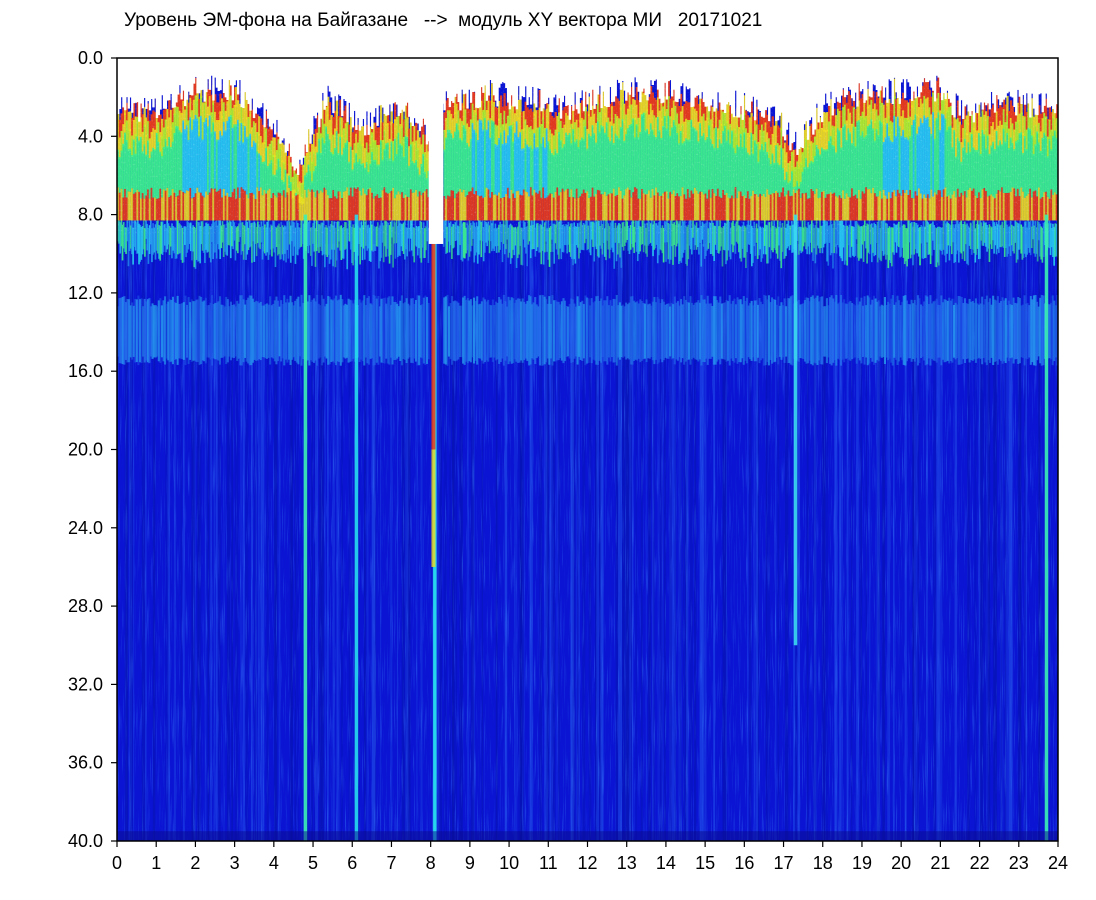  Describe the element at coordinates (901, 863) in the screenshot. I see `x-tick-label: 20` at that location.